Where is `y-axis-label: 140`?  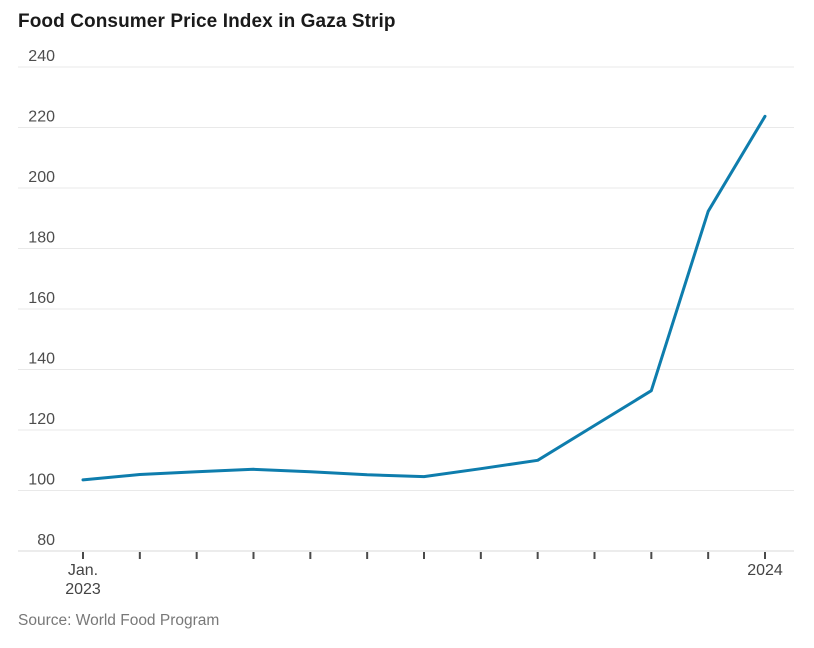 y-axis-label: 140 is located at coordinates (41, 359).